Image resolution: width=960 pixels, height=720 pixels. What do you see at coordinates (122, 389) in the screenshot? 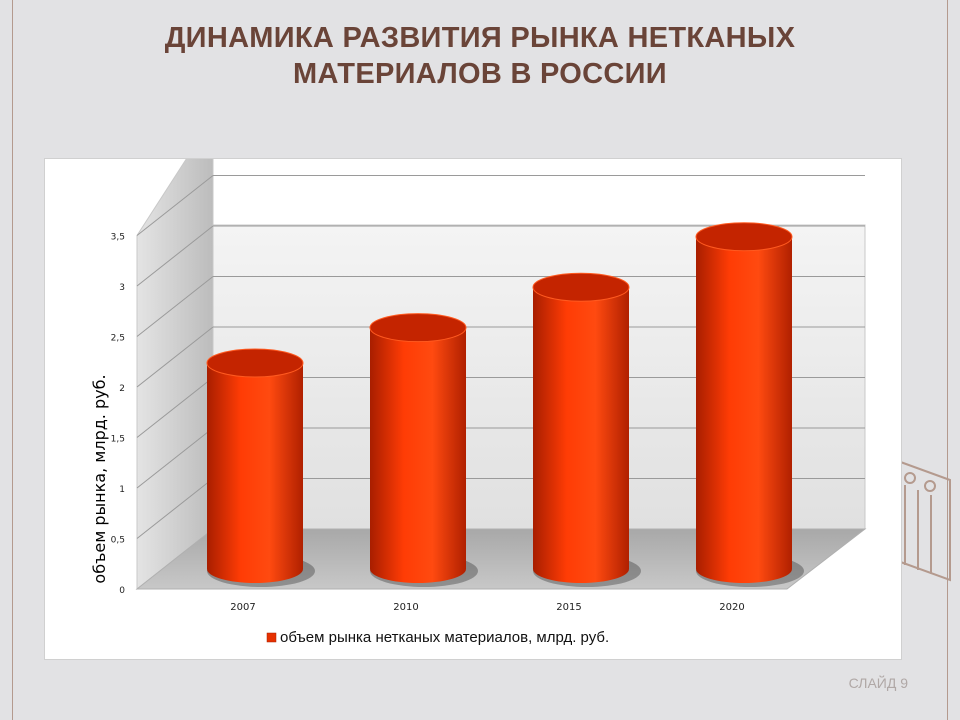
I see `y-tick-label: 2` at bounding box center [122, 389].